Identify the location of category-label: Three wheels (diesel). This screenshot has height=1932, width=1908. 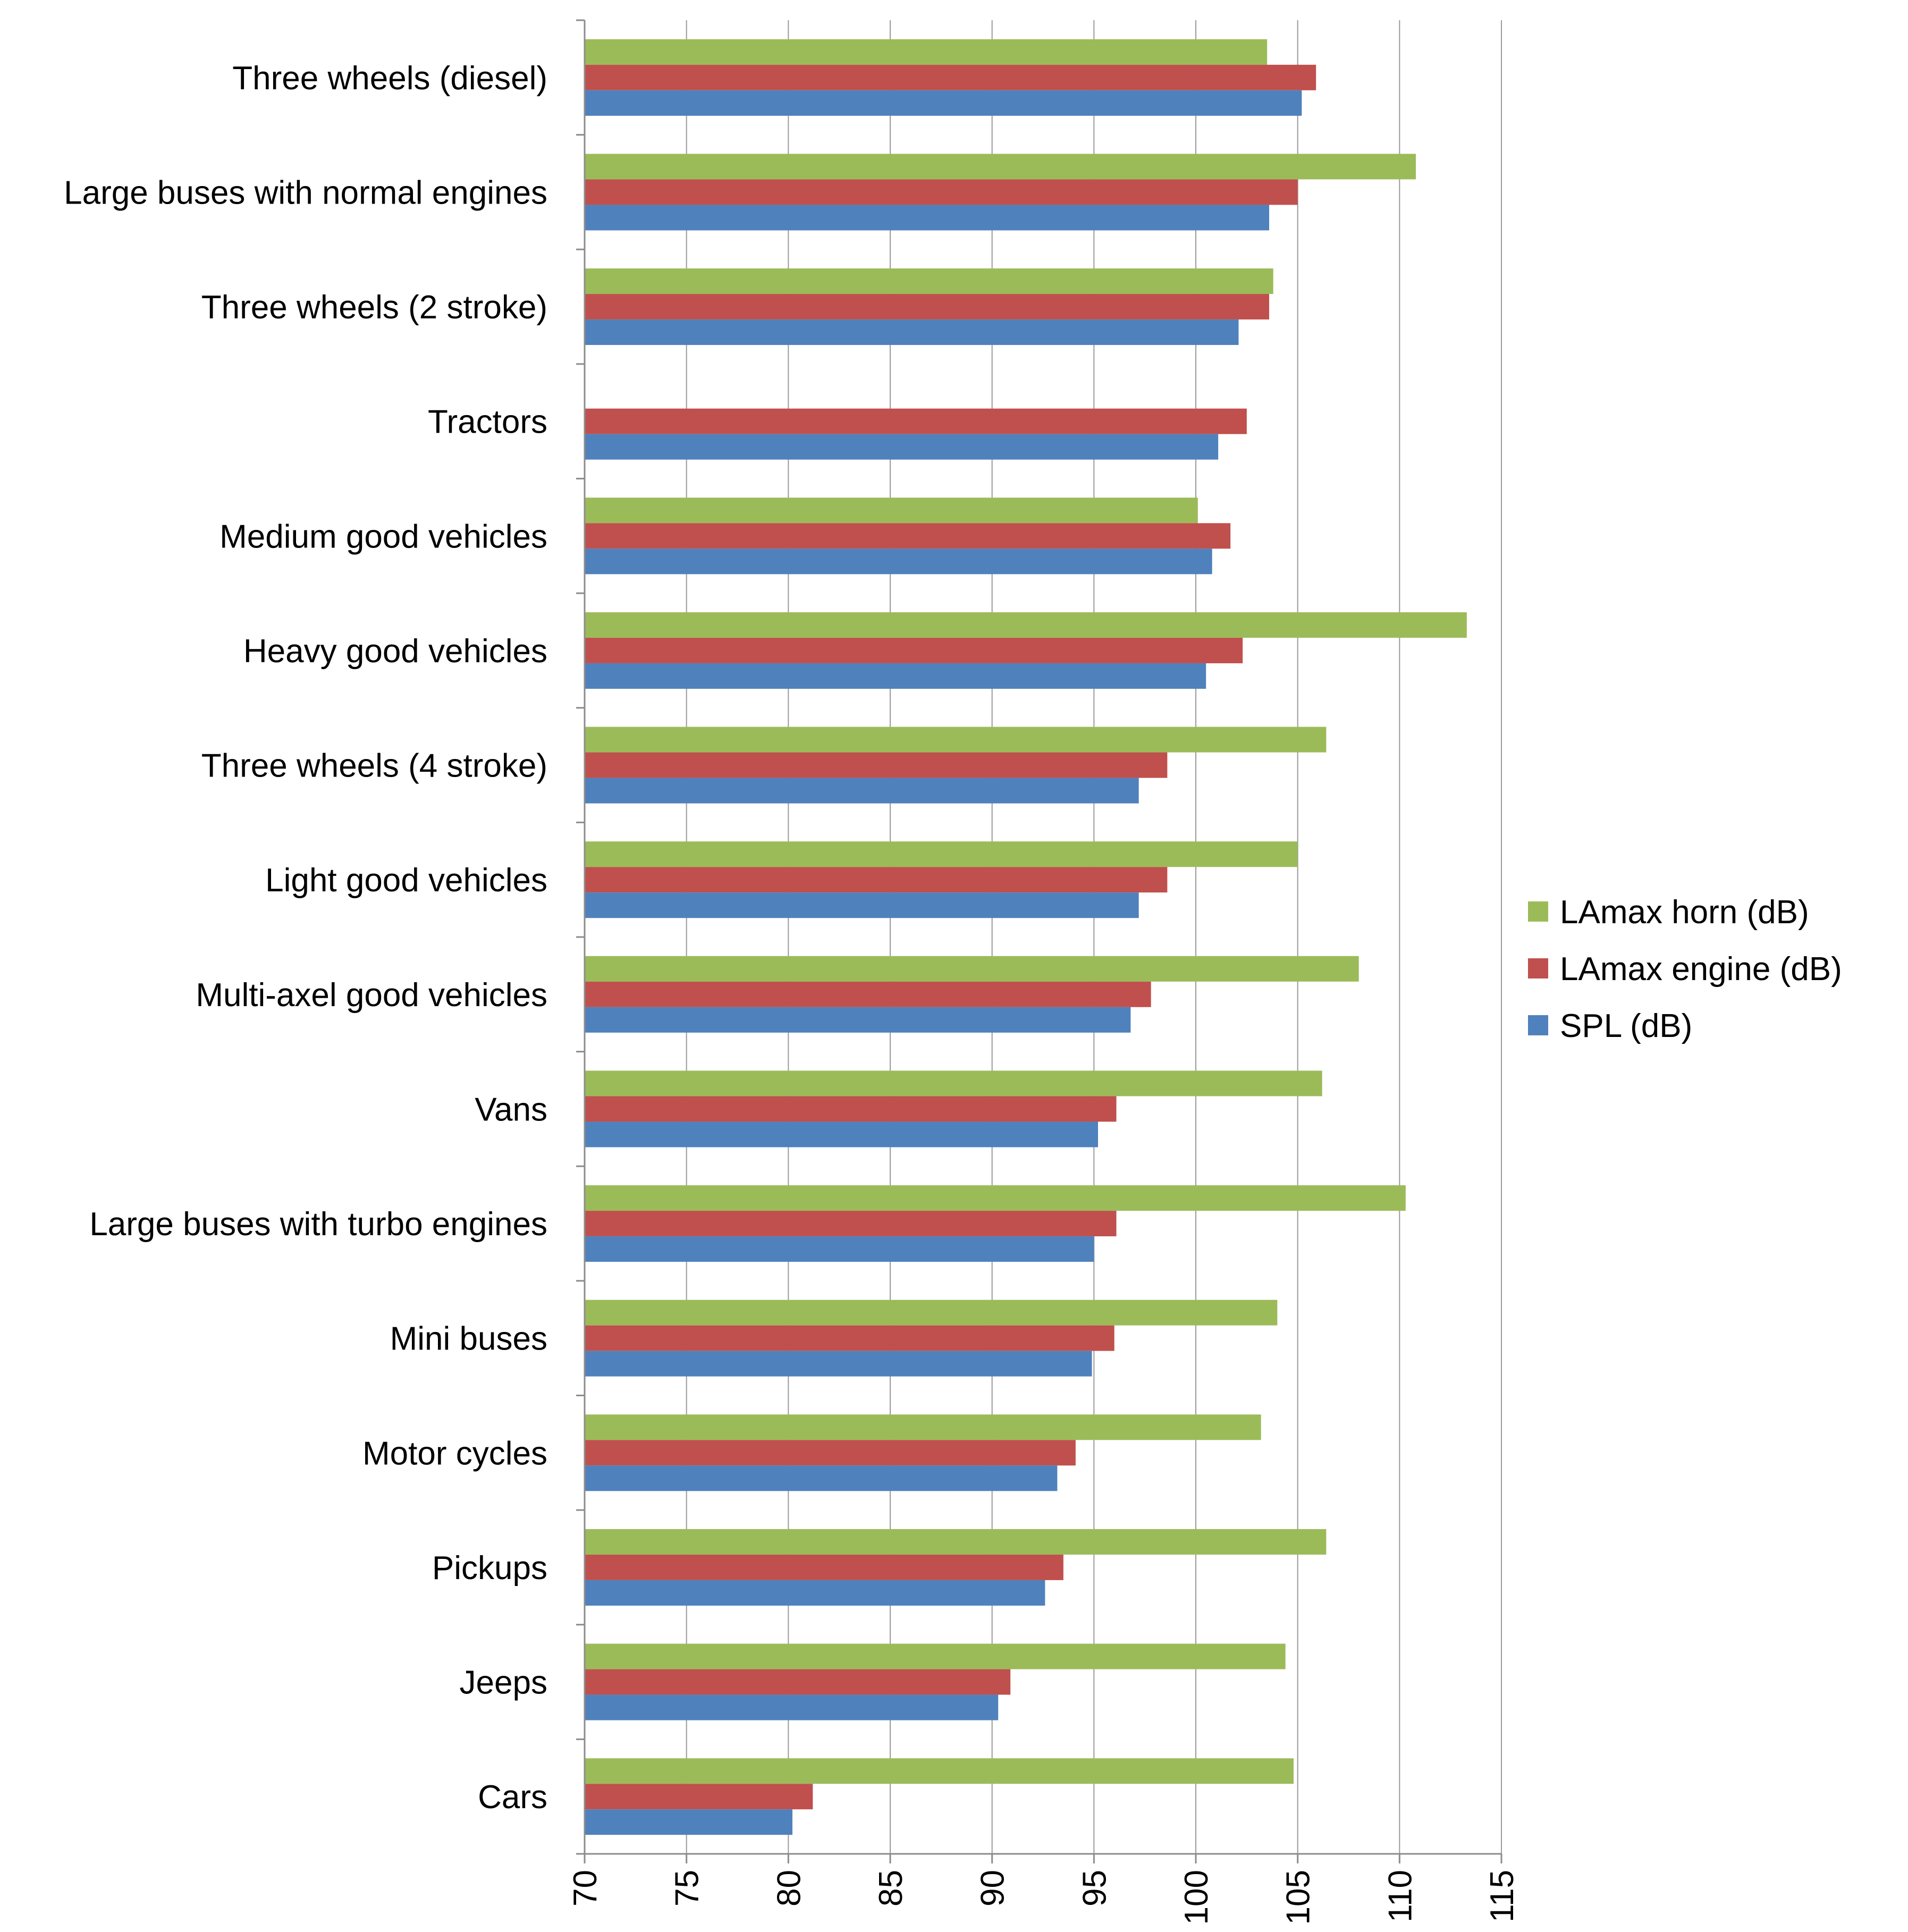
(389, 78).